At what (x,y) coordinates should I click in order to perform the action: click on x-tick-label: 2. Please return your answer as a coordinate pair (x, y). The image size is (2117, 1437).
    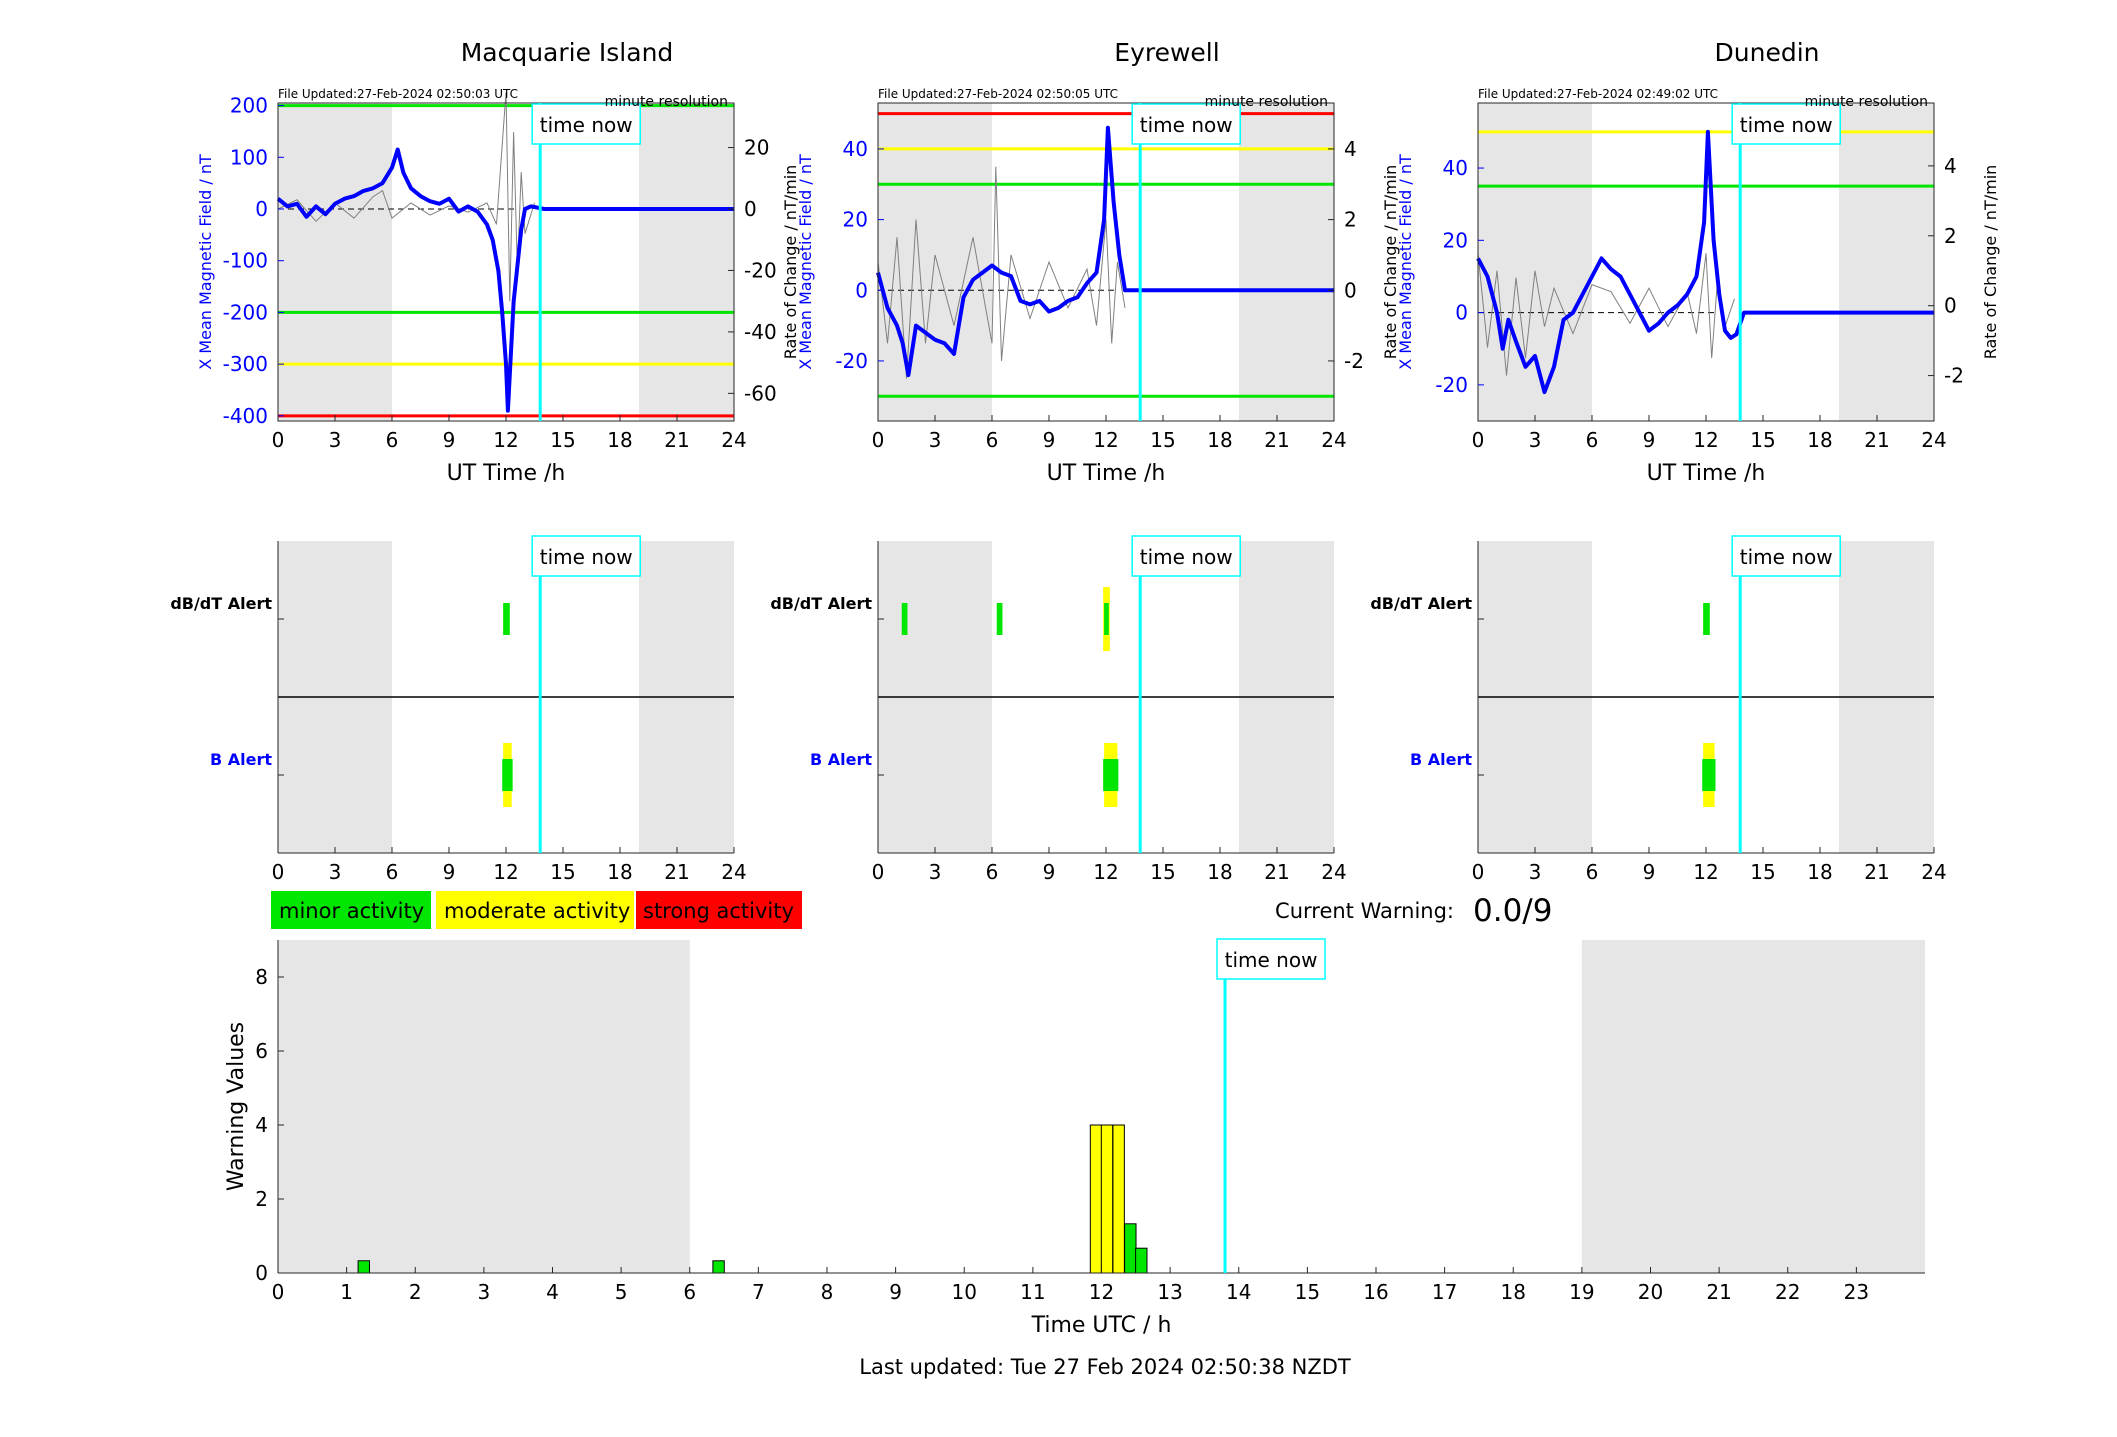
    Looking at the image, I should click on (415, 1292).